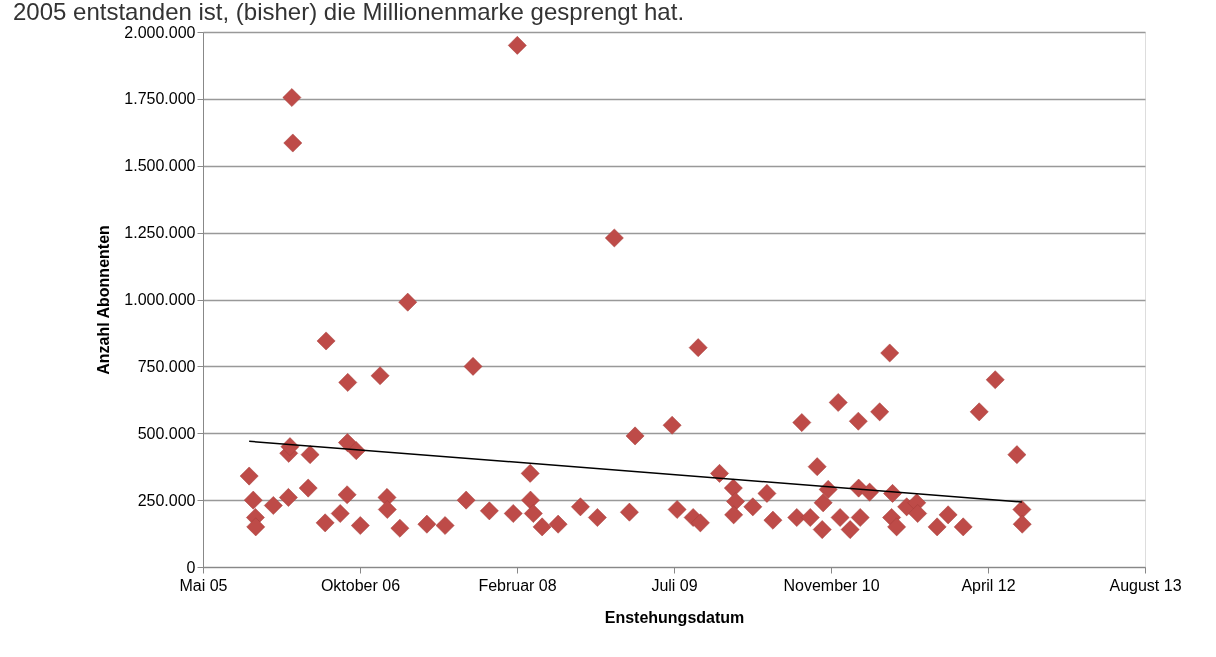  Describe the element at coordinates (349, 12) in the screenshot. I see `text: 2005 entstanden ist, (bisher) die Millionenmarke gesprengt hat.` at that location.